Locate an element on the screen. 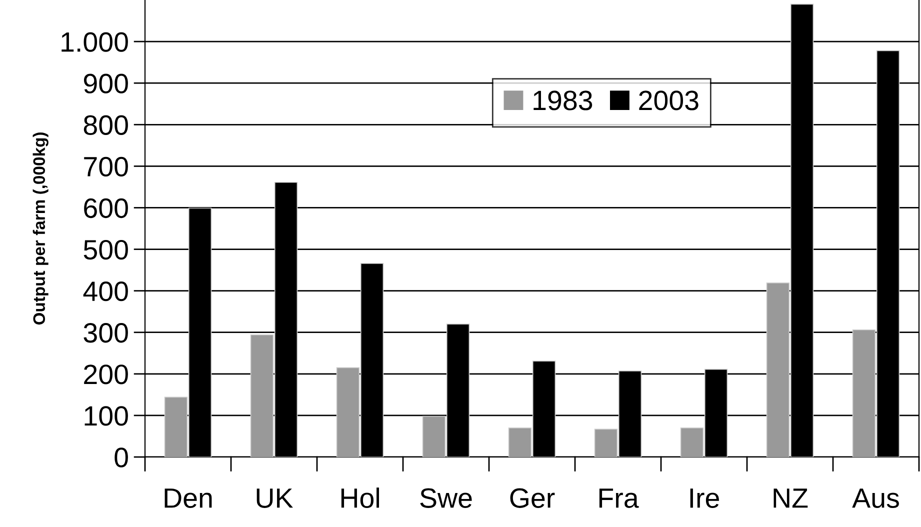 This screenshot has width=921, height=527. y-tick-label: 400 is located at coordinates (105, 291).